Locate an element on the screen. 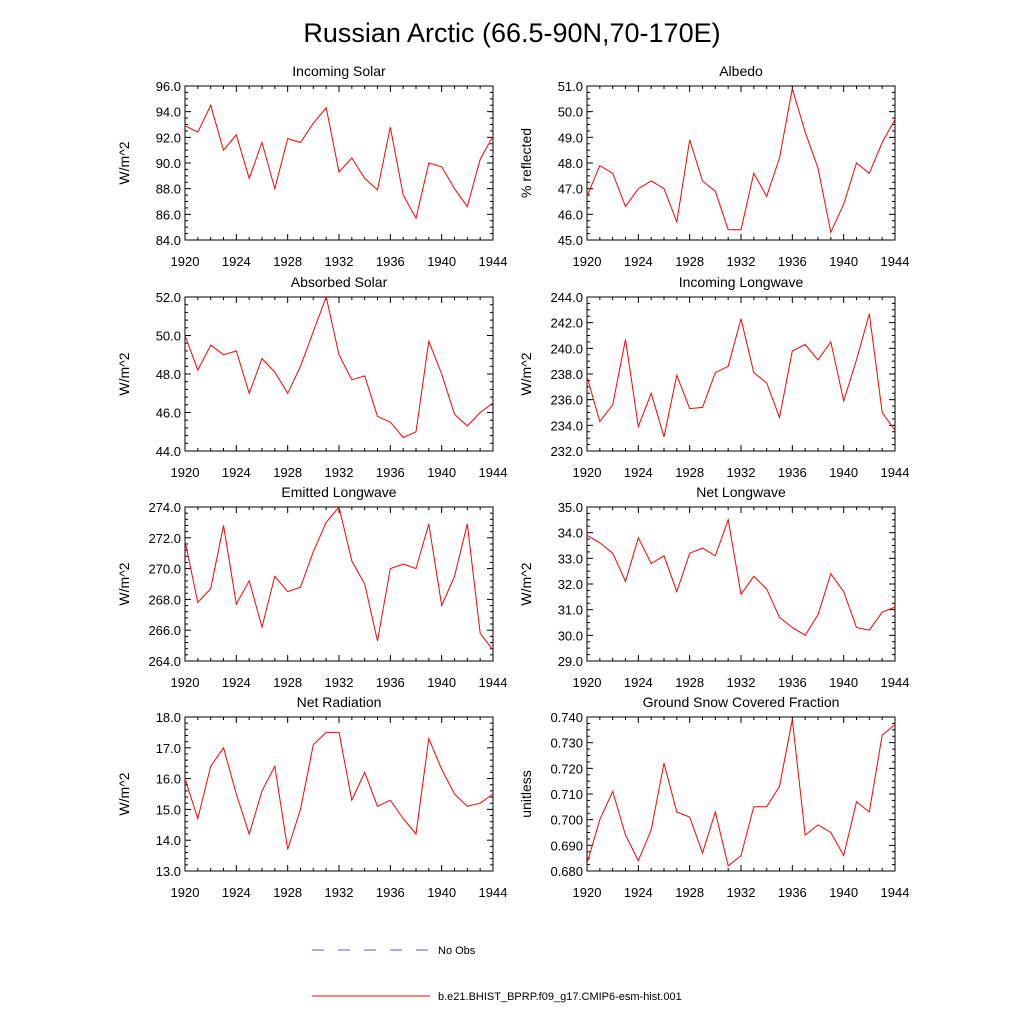 The image size is (1024, 1024). legend-obs-label: No Obs is located at coordinates (457, 951).